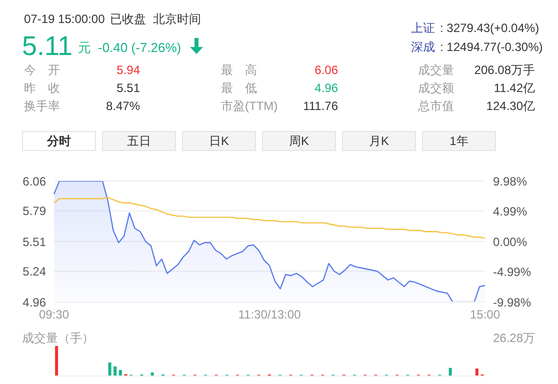 The image size is (558, 384). What do you see at coordinates (128, 88) in the screenshot?
I see `text: 5.51` at bounding box center [128, 88].